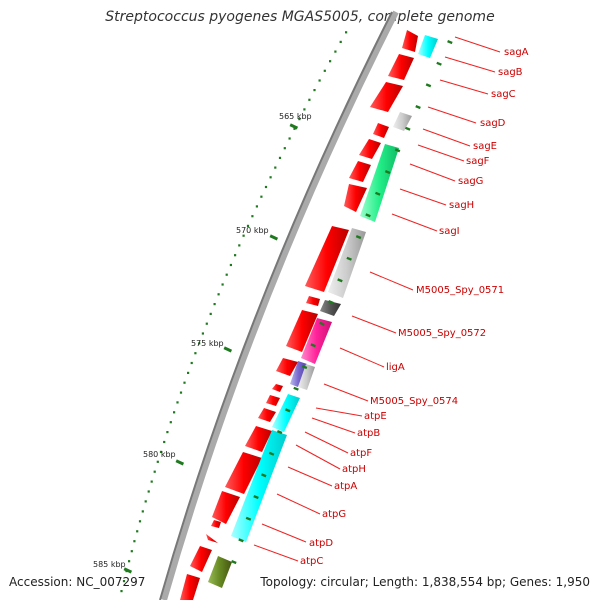 Image resolution: width=600 pixels, height=600 pixels. What do you see at coordinates (493, 123) in the screenshot?
I see `gene-label-sagd: sagD` at bounding box center [493, 123].